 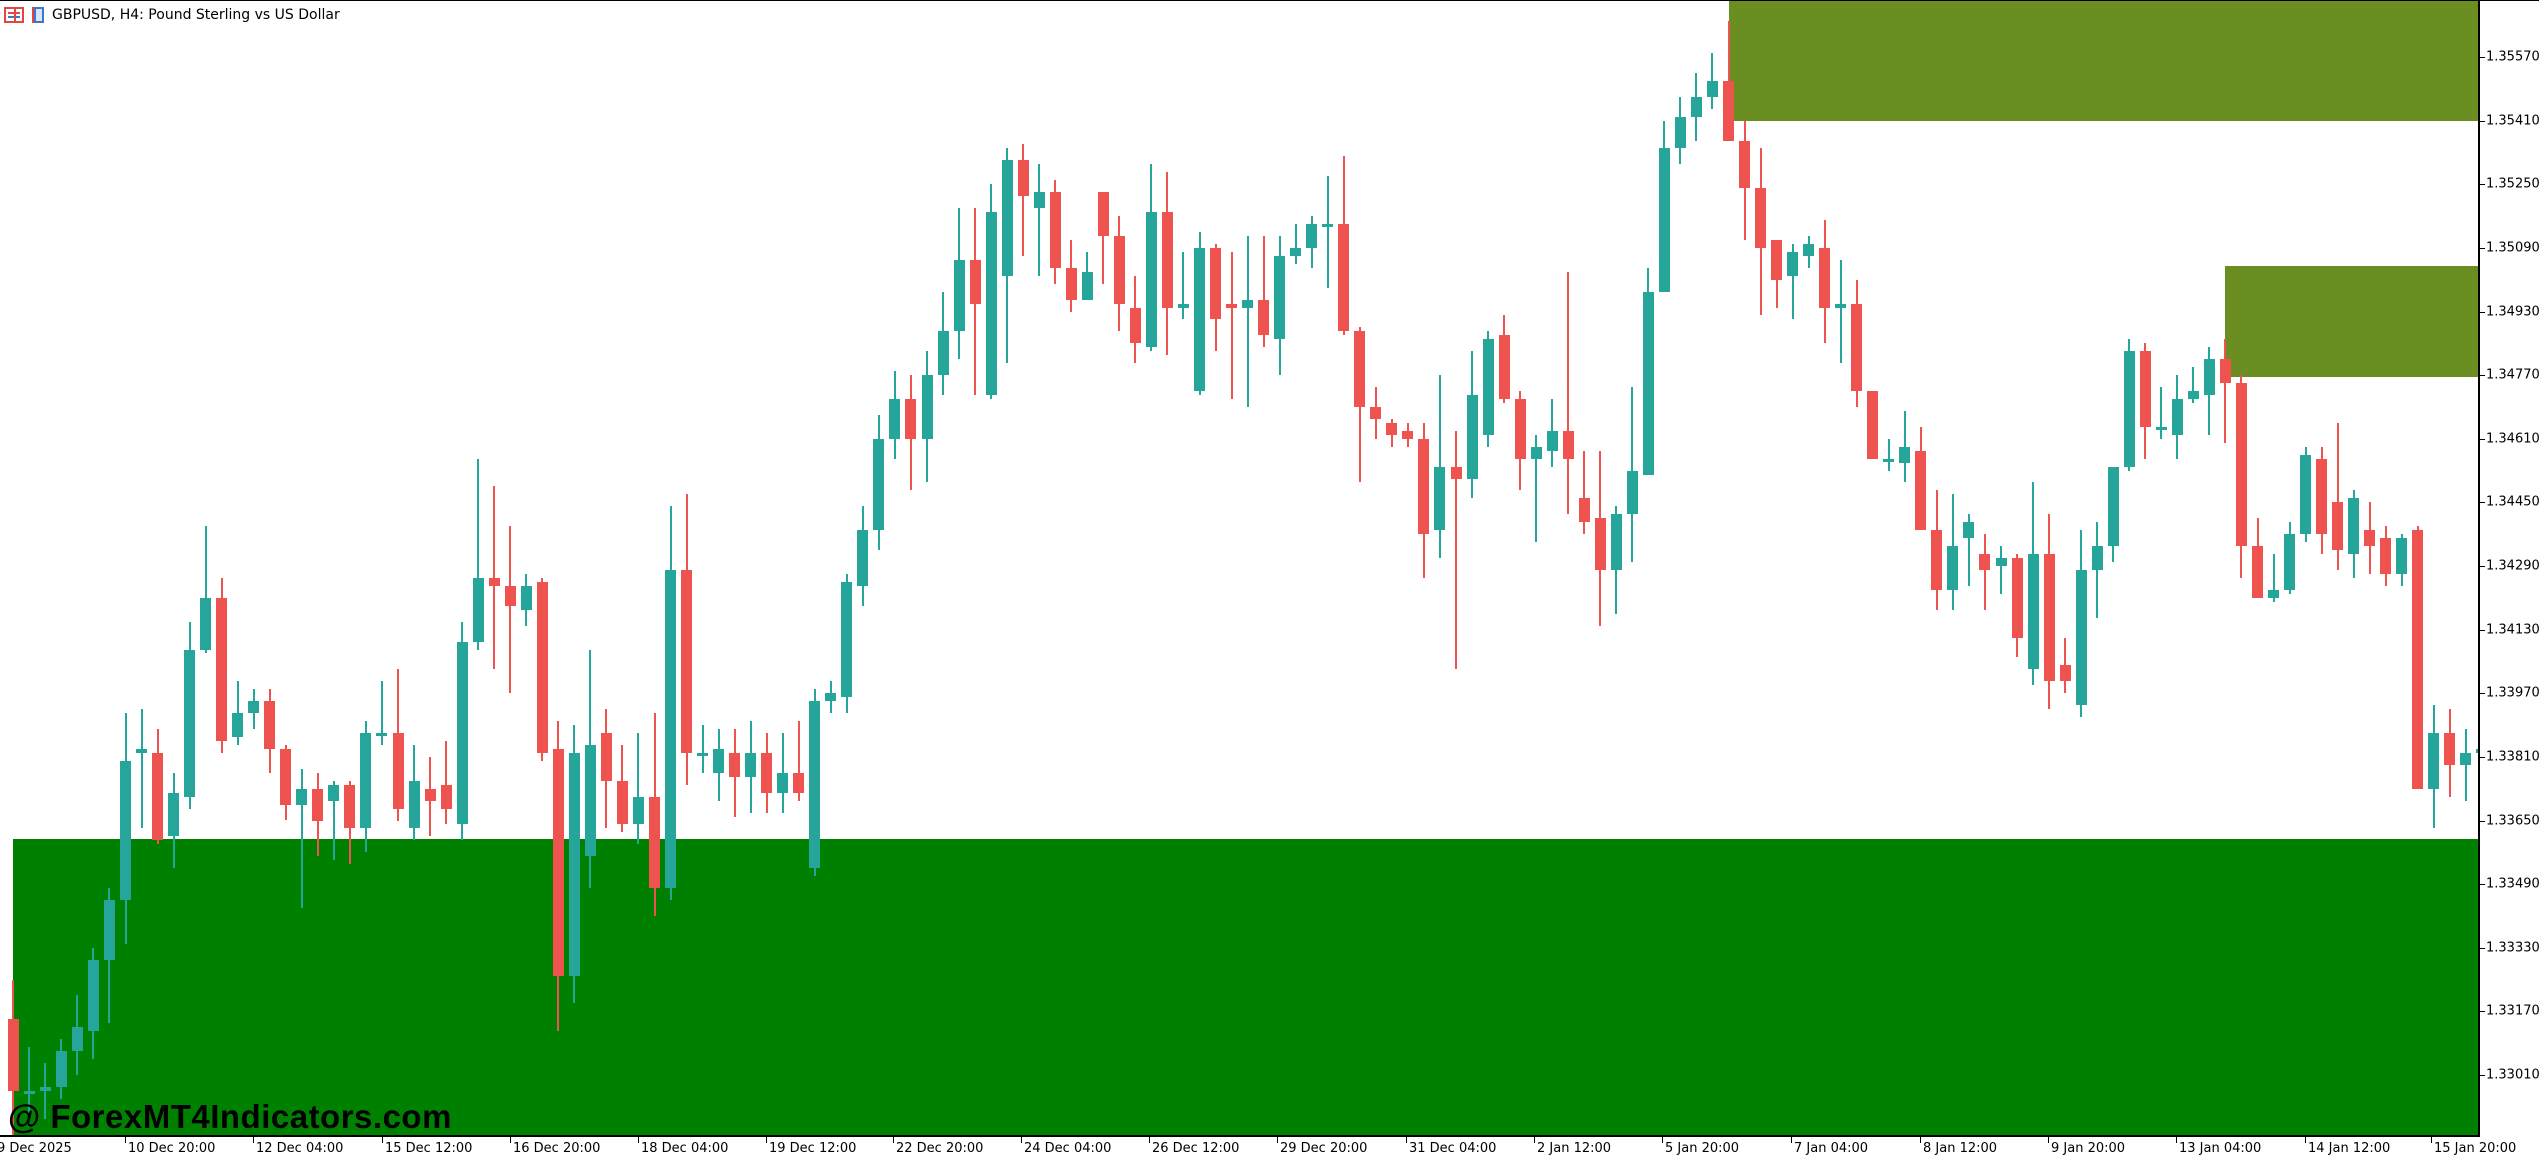 What do you see at coordinates (172, 1148) in the screenshot?
I see `time-label: 10 Dec 20:00` at bounding box center [172, 1148].